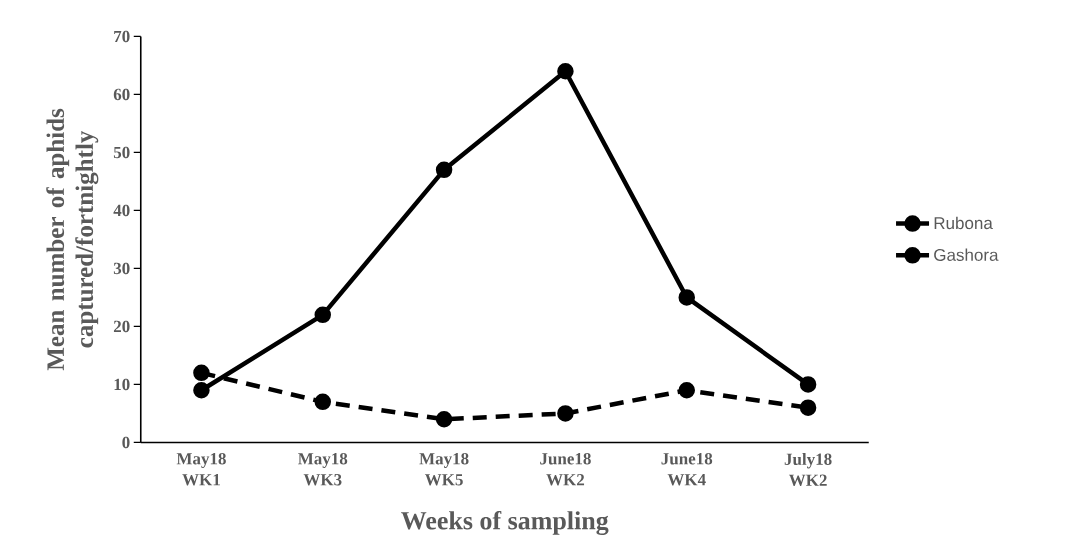  Describe the element at coordinates (505, 522) in the screenshot. I see `x-axis-title: Weeks of sampling` at that location.